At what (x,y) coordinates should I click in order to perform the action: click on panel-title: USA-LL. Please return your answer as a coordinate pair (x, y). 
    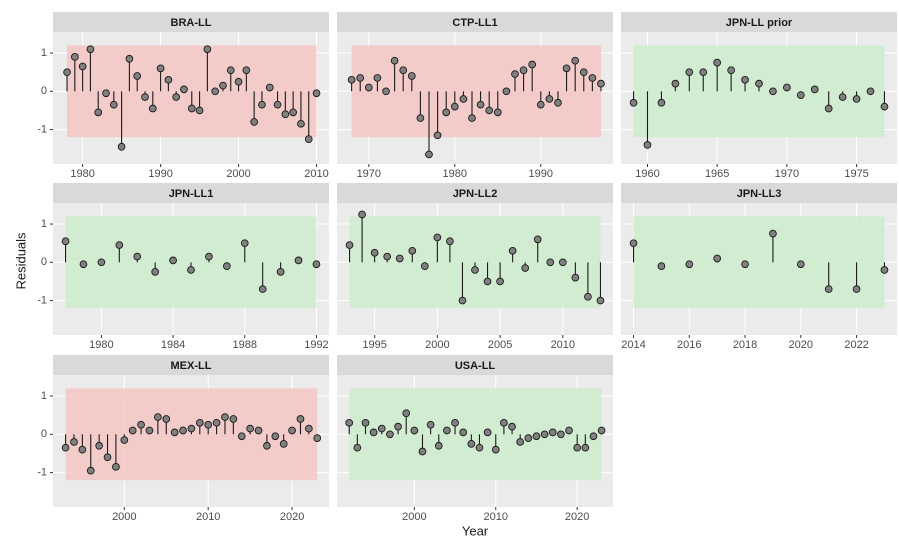
    Looking at the image, I should click on (475, 366).